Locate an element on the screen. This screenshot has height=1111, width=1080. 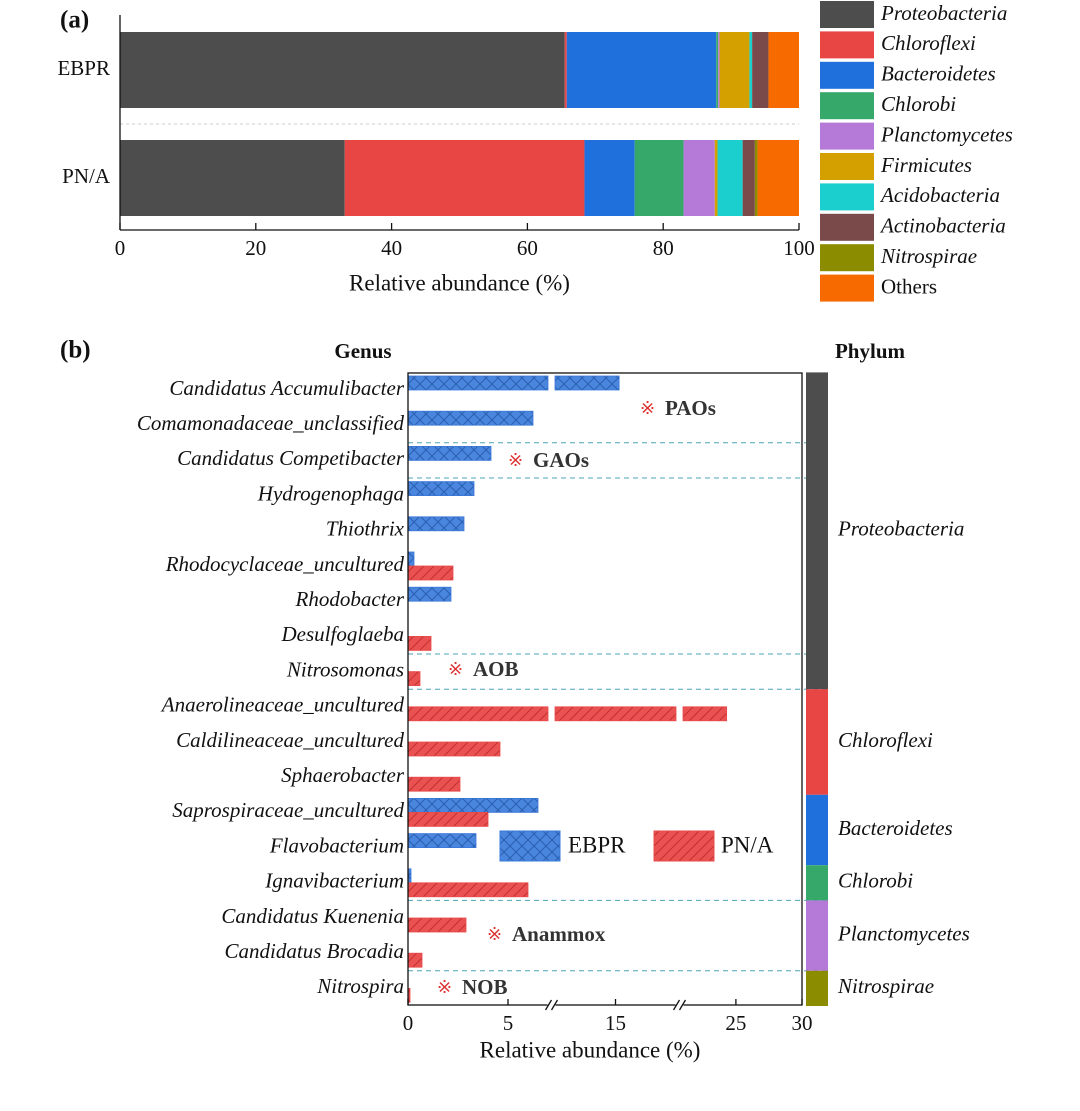
legend-label: Bacteroidetes is located at coordinates (938, 74).